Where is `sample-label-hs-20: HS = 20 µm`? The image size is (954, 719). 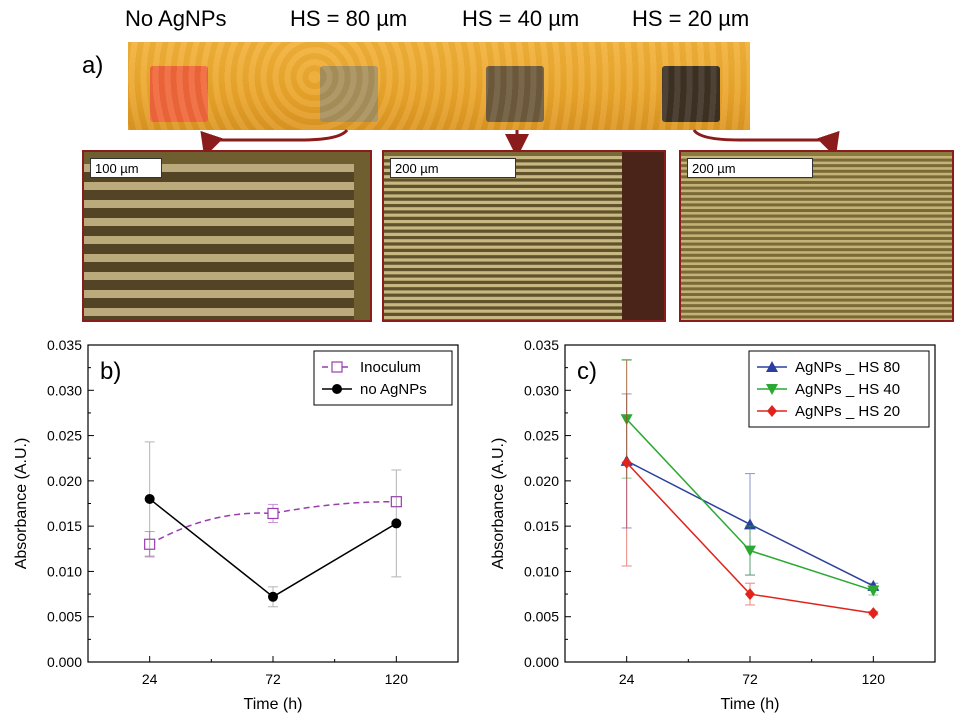 sample-label-hs-20: HS = 20 µm is located at coordinates (691, 18).